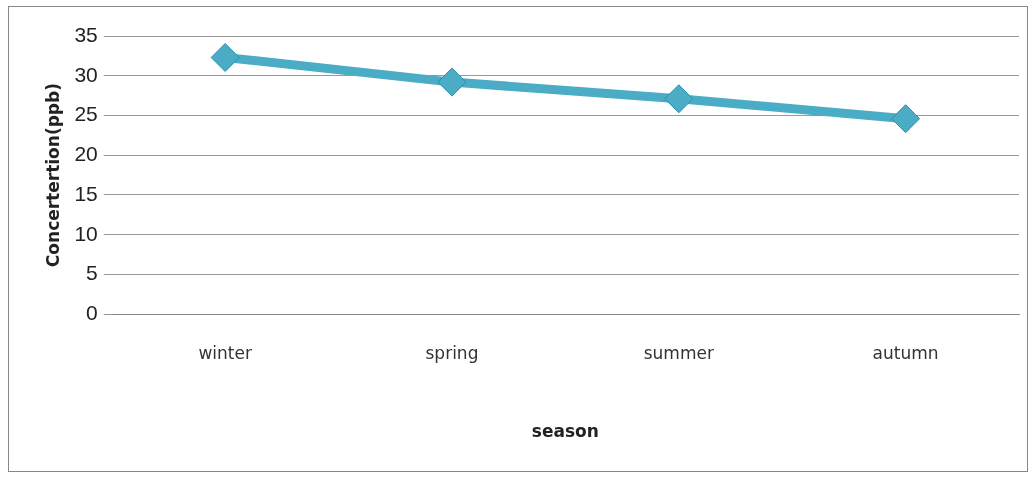 This screenshot has height=477, width=1034. Describe the element at coordinates (225, 352) in the screenshot. I see `x-tick-label: winter` at that location.